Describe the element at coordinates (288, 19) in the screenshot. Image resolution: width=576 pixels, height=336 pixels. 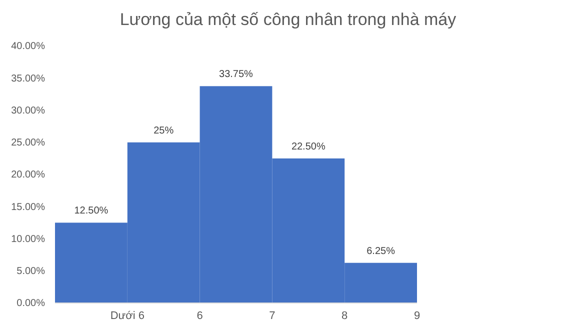
I see `chart-title: Lương của một số công nhân trong nhà máy` at that location.